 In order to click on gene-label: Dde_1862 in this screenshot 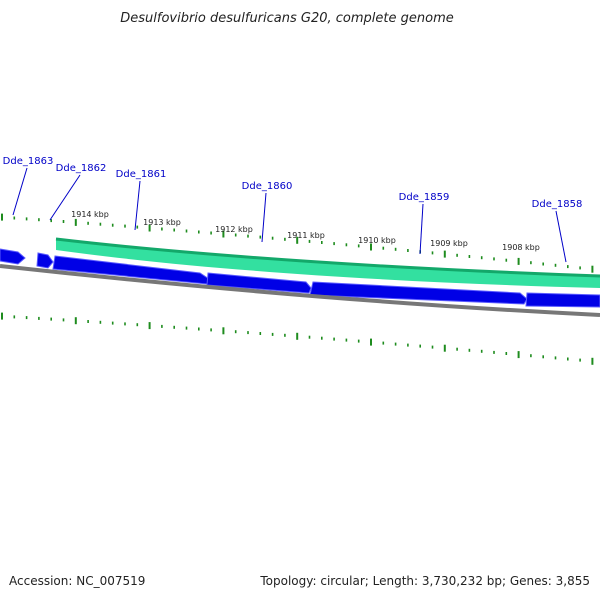, I will do `click(81, 168)`.